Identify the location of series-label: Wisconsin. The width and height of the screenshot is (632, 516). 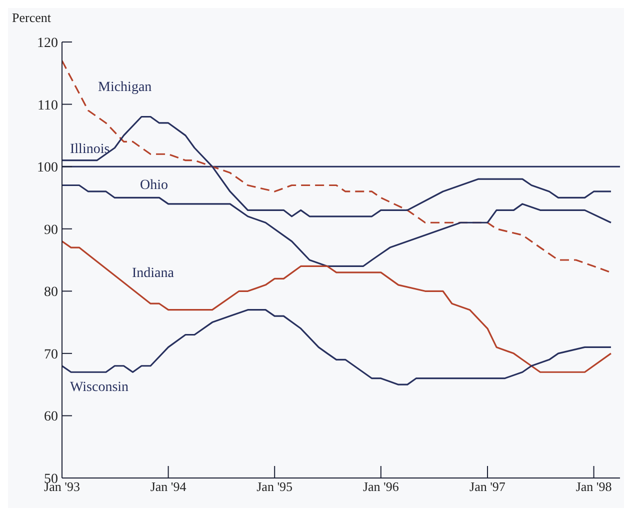
(99, 388).